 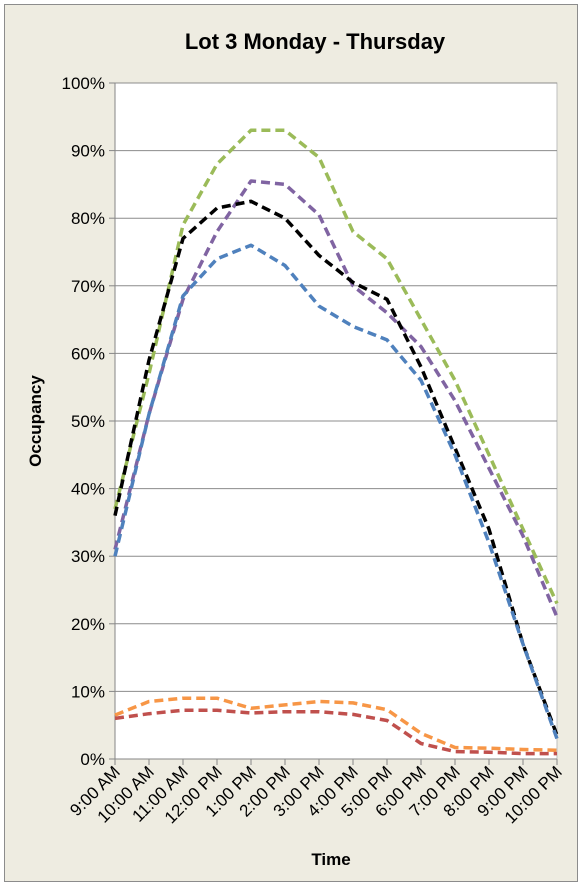 I want to click on y-tick-label: 90%, so click(x=88, y=151).